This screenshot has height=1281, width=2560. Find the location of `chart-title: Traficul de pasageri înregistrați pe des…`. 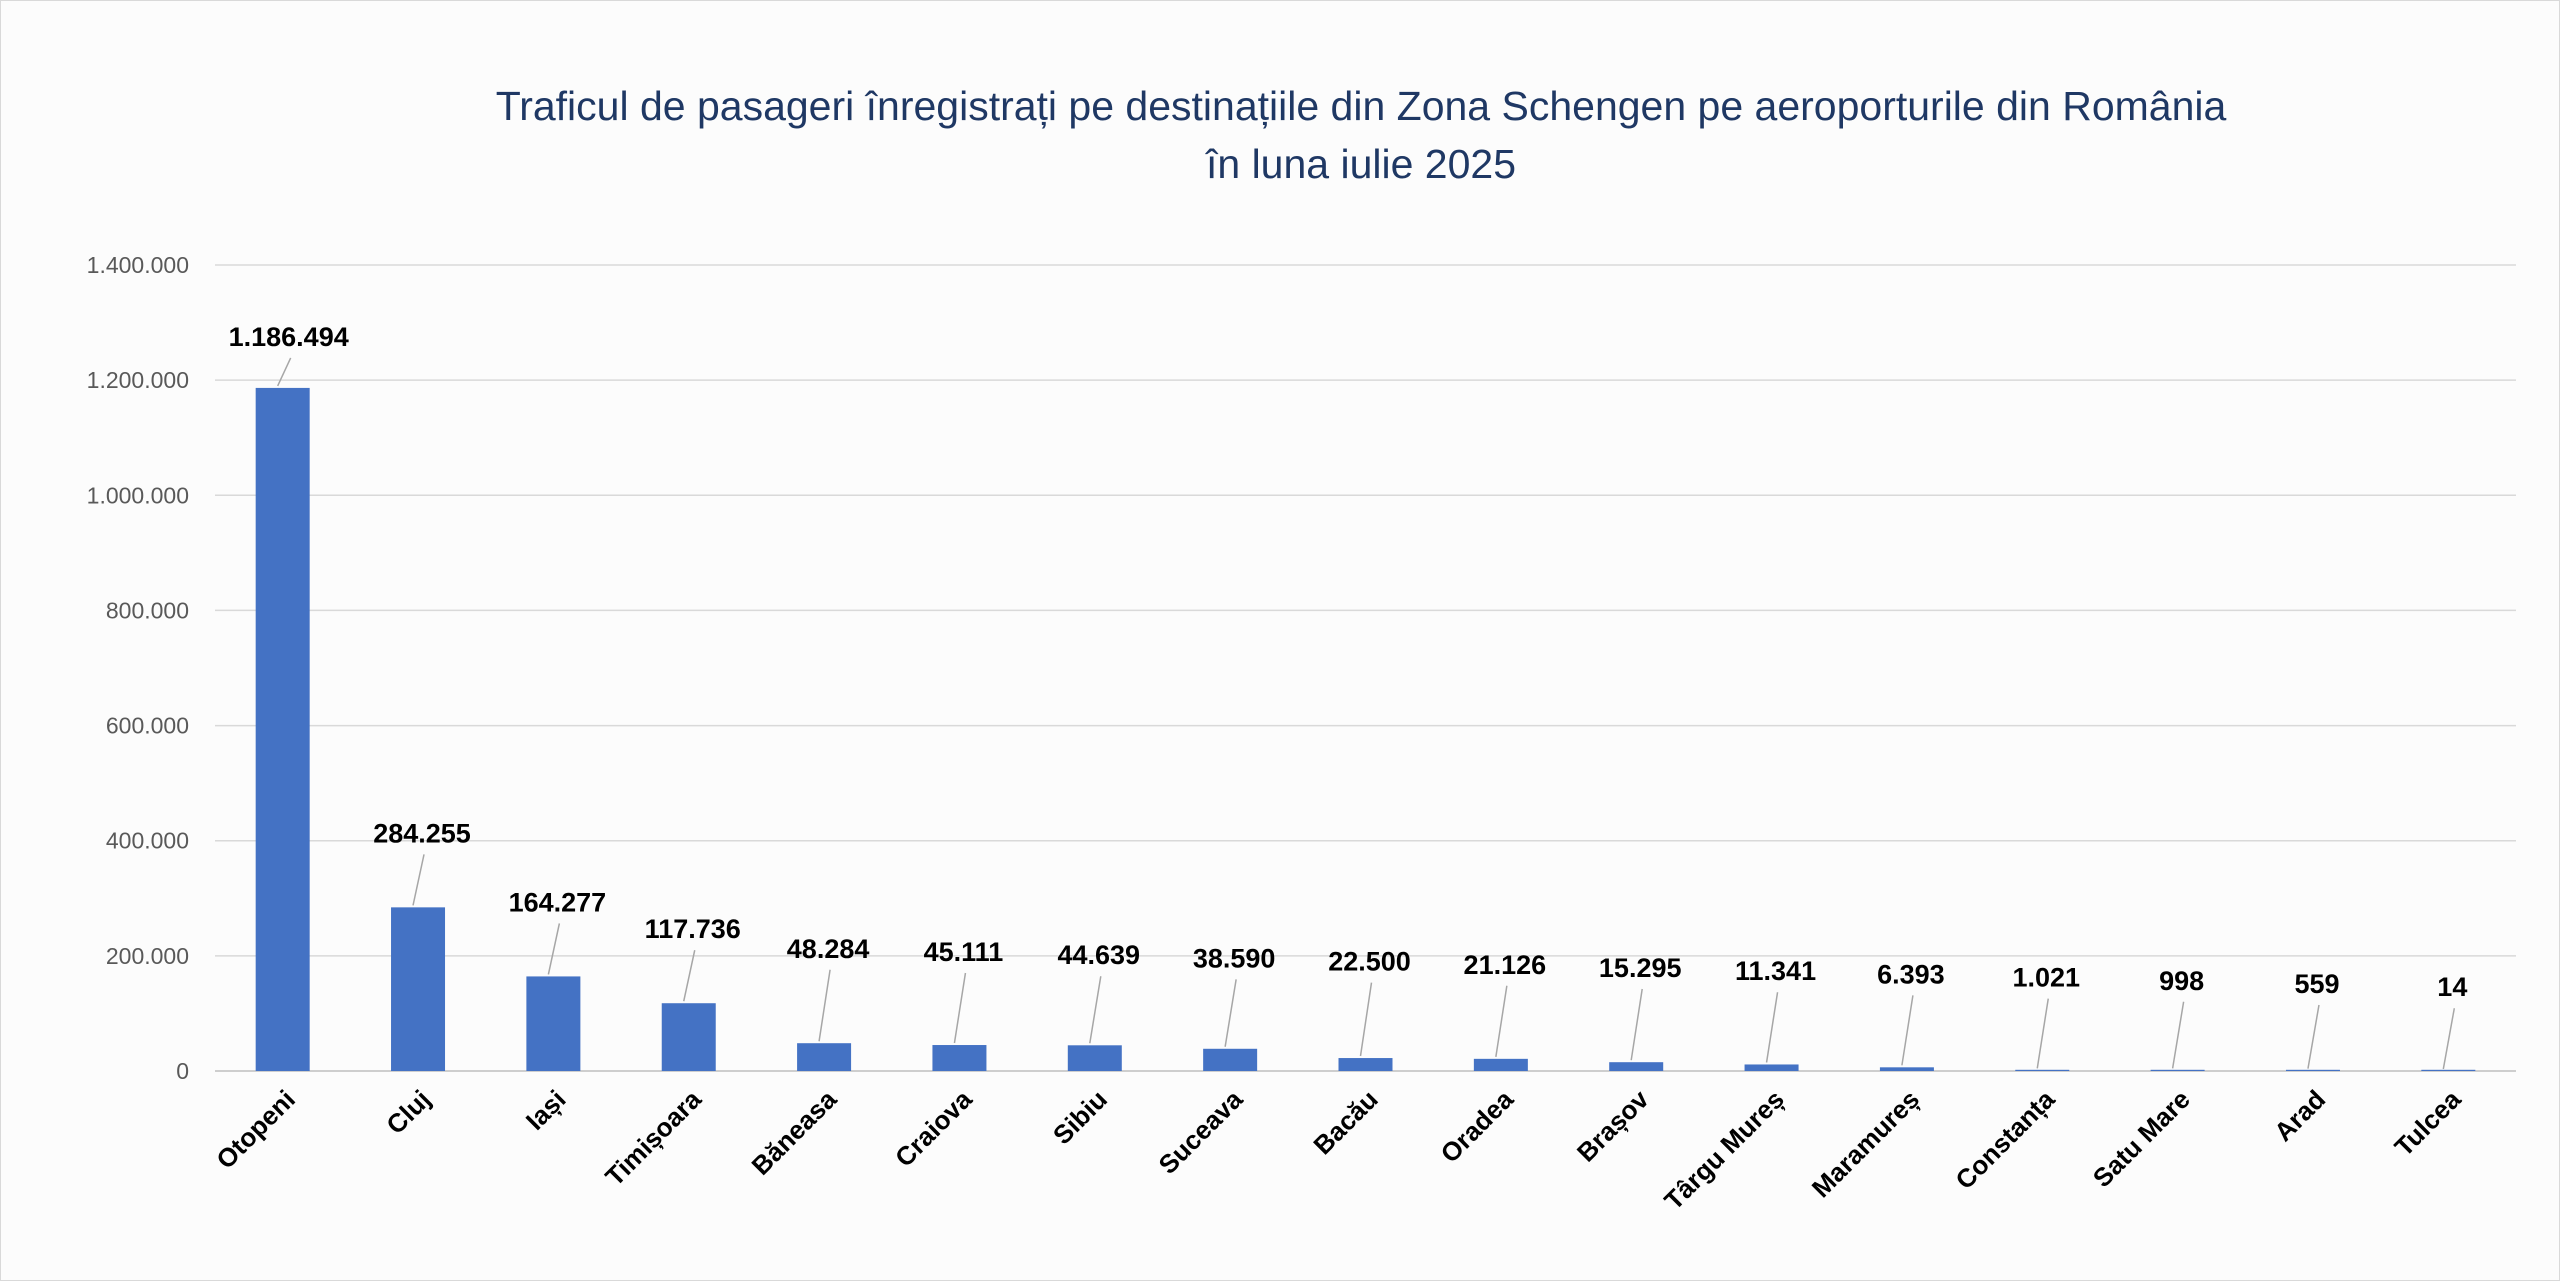

chart-title: Traficul de pasageri înregistrați pe des… is located at coordinates (1361, 135).